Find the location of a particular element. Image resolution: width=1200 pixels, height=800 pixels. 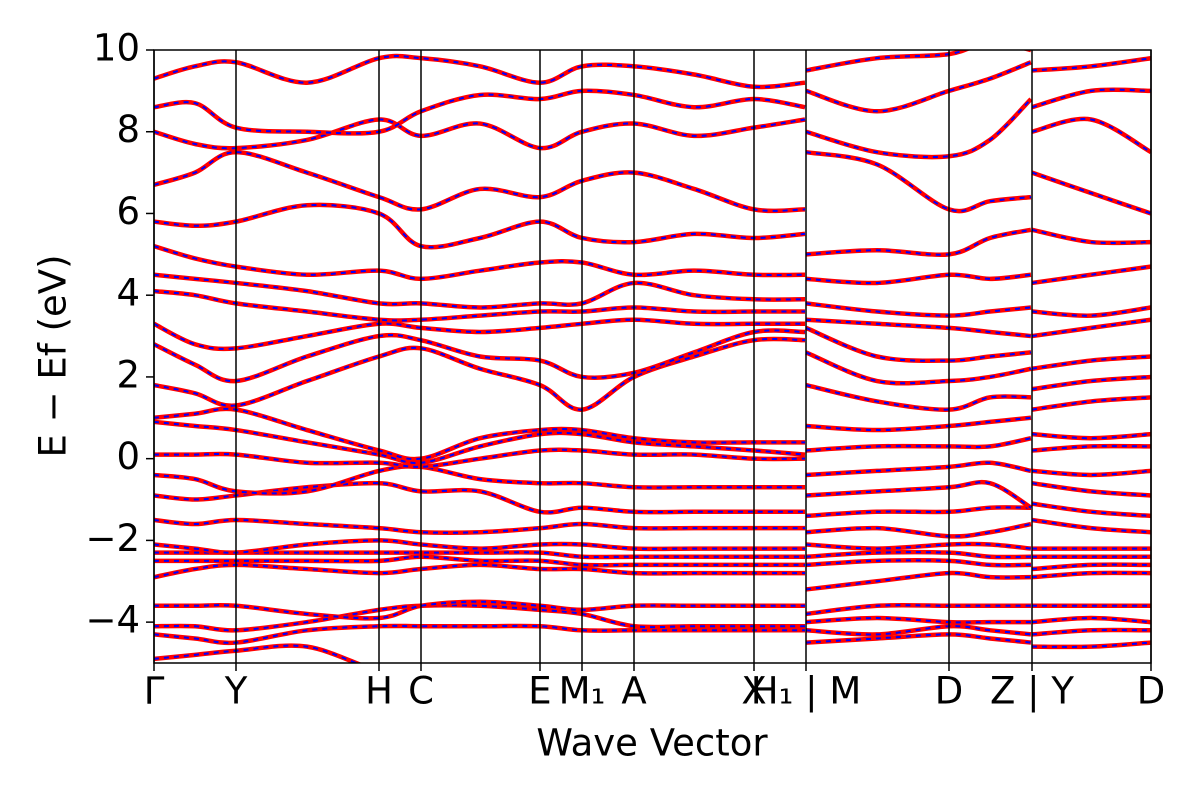

x-tick-label: Γ is located at coordinates (154, 691).